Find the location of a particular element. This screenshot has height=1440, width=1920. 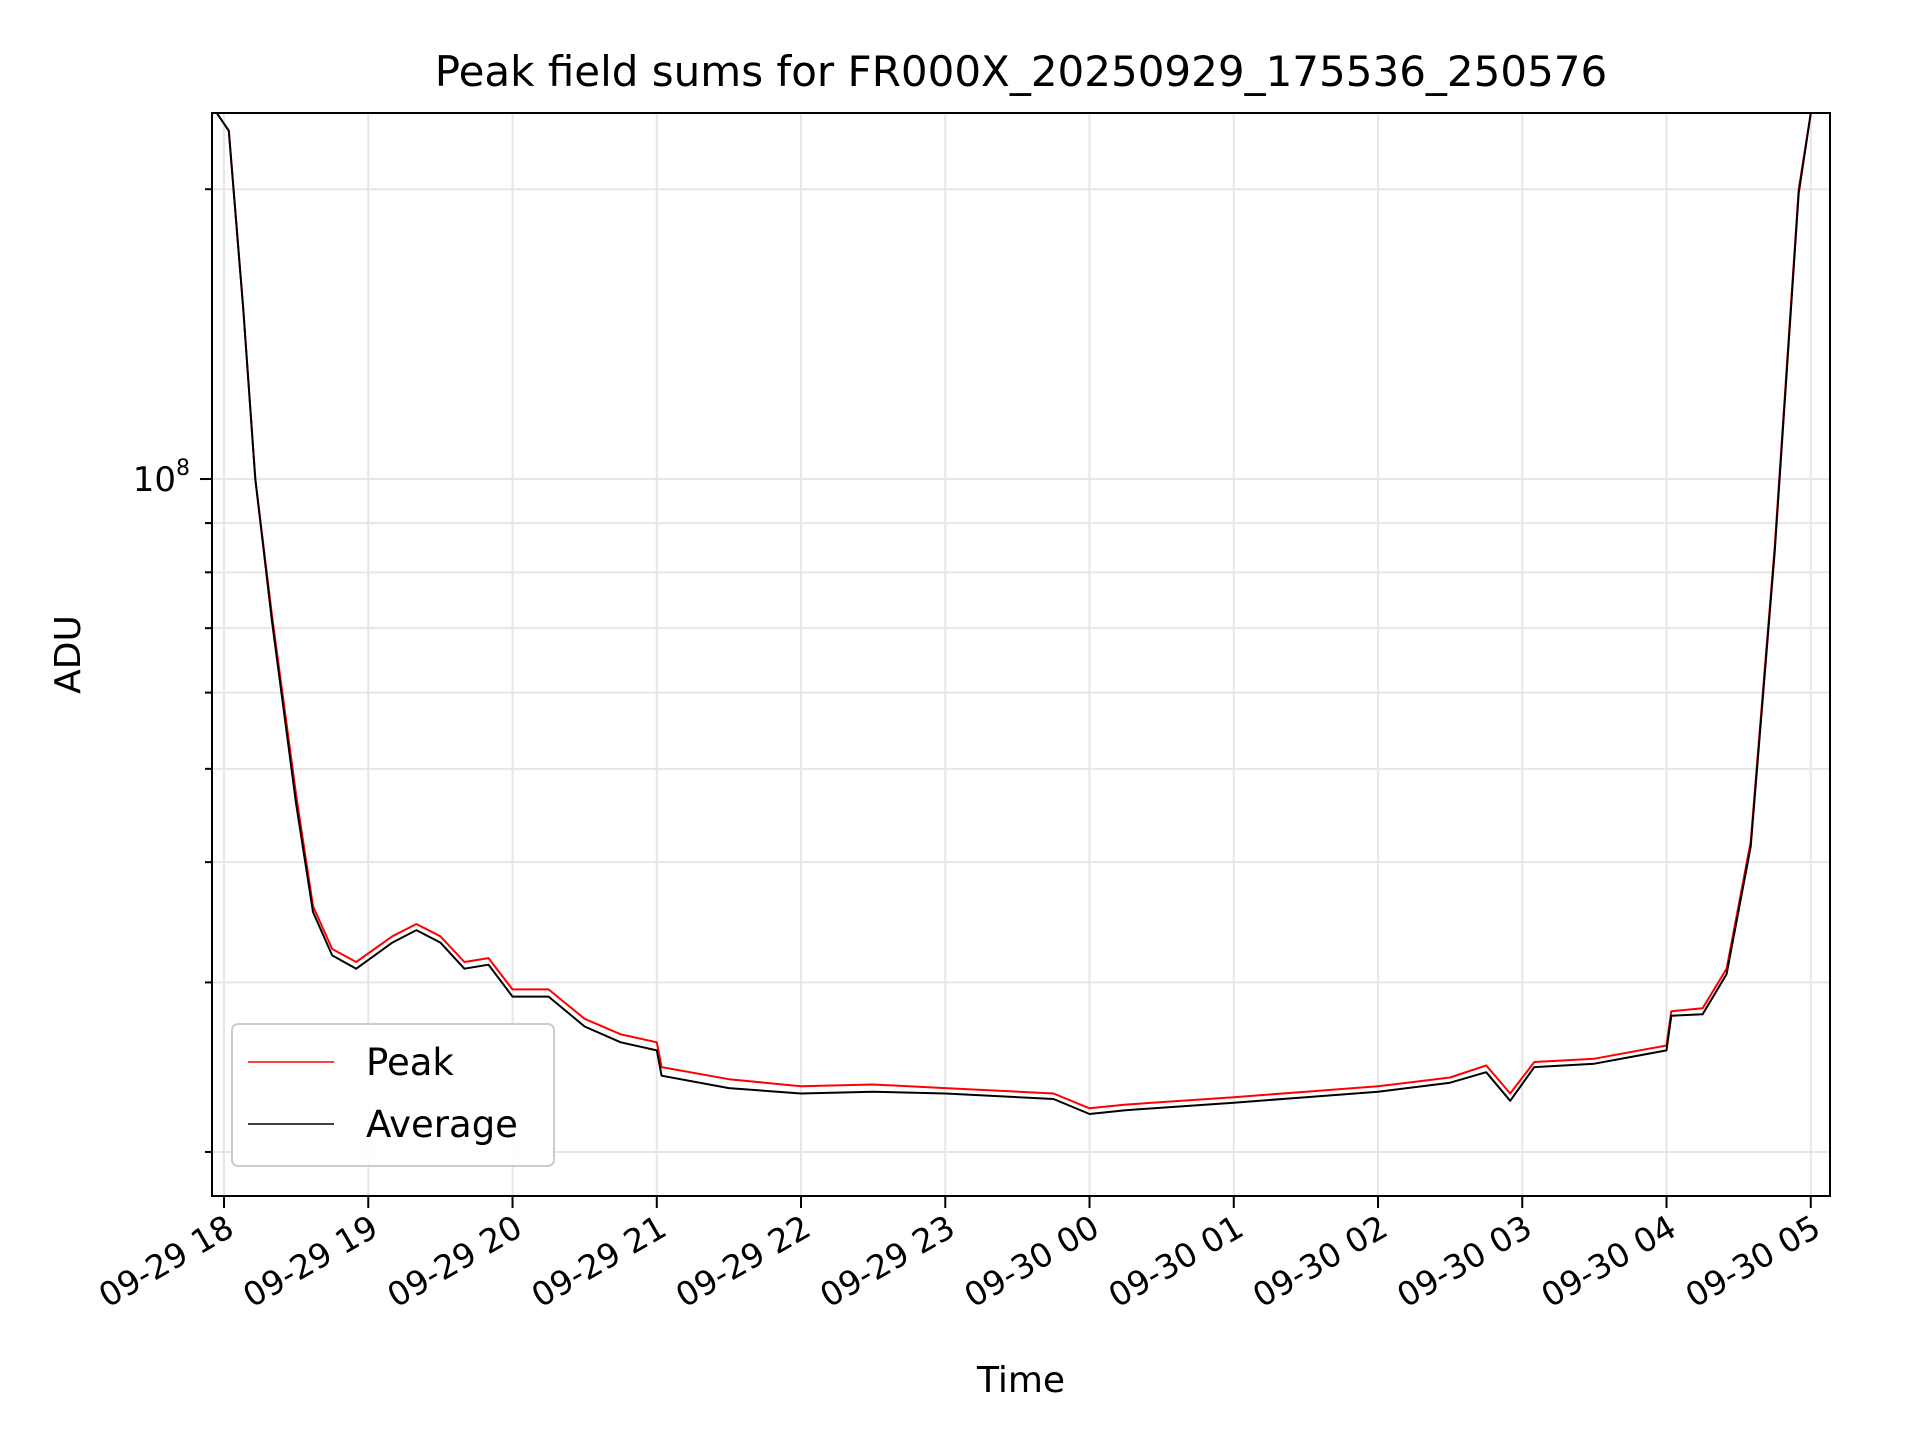

legend-box is located at coordinates (393, 1095).